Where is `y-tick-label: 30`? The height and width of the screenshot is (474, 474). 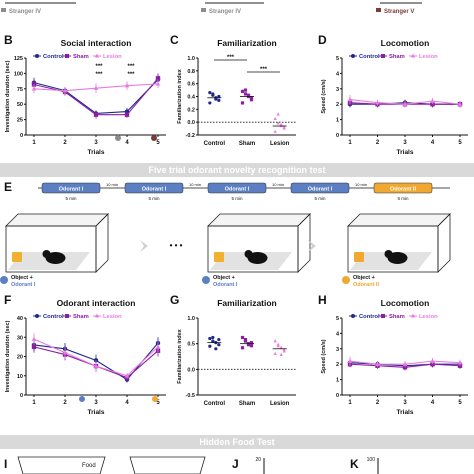 y-tick-label: 30 is located at coordinates (20, 338).